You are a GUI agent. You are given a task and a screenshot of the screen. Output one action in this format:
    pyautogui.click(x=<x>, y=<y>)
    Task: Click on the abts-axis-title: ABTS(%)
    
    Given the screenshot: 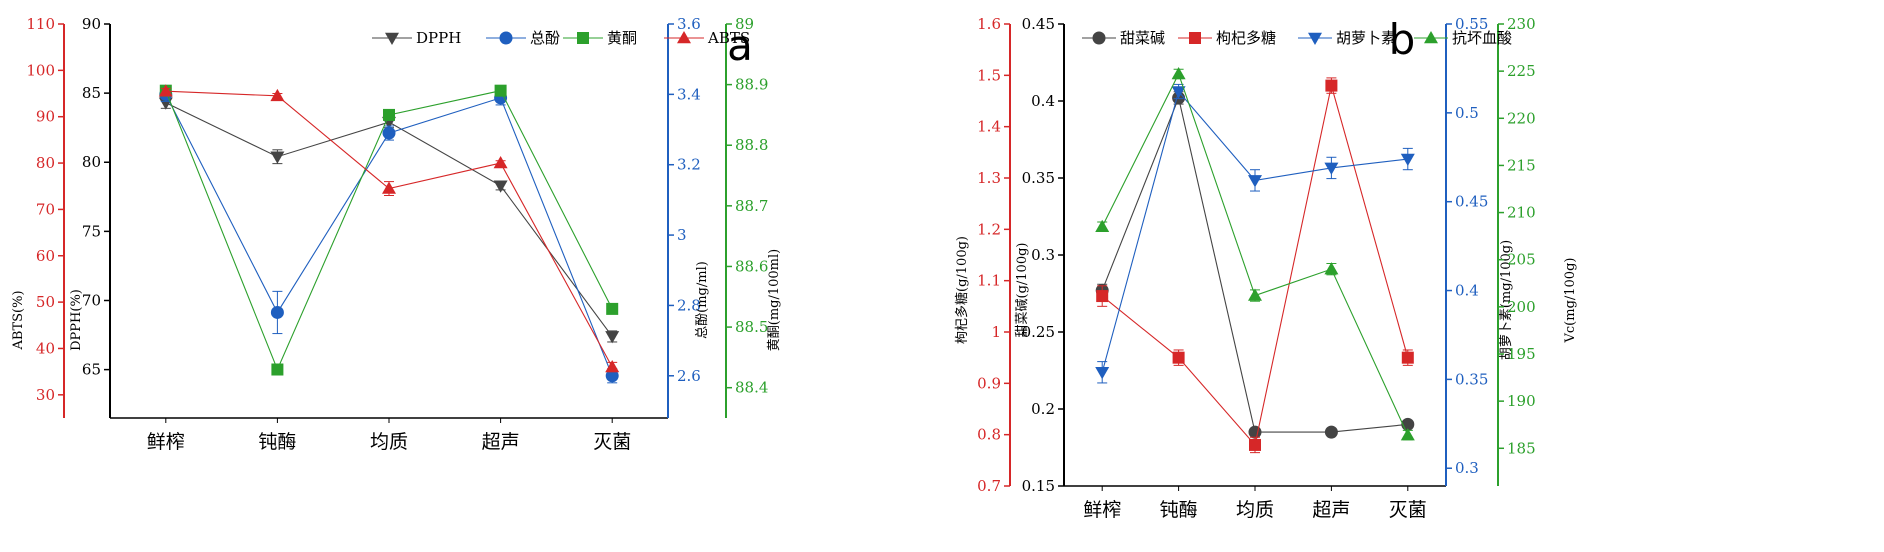 What is the action you would take?
    pyautogui.click(x=18, y=320)
    